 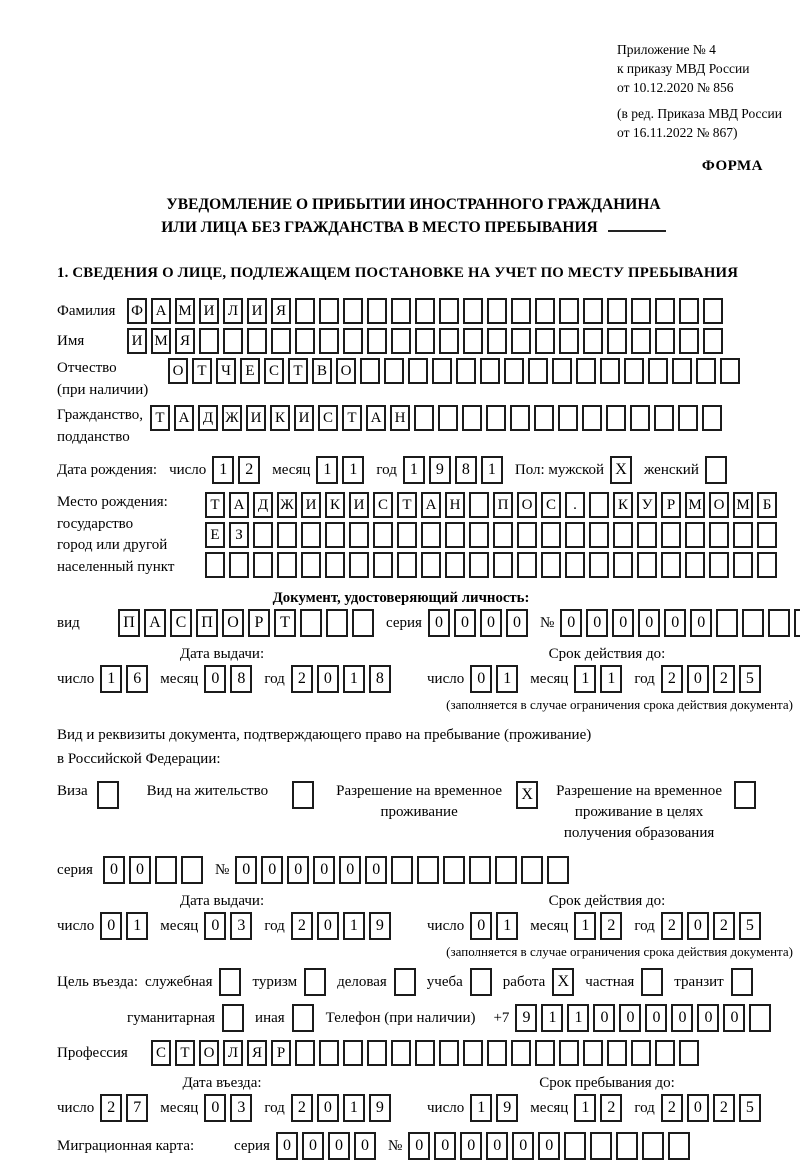 I want to click on temp-residence-checkbox: X, so click(x=527, y=795).